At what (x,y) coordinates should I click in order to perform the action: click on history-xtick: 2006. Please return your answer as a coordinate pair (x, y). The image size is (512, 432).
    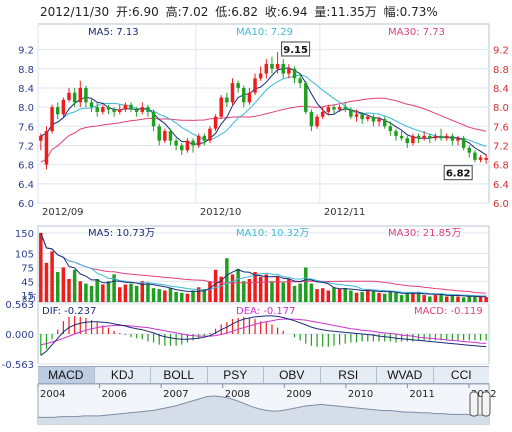
    Looking at the image, I should click on (114, 394).